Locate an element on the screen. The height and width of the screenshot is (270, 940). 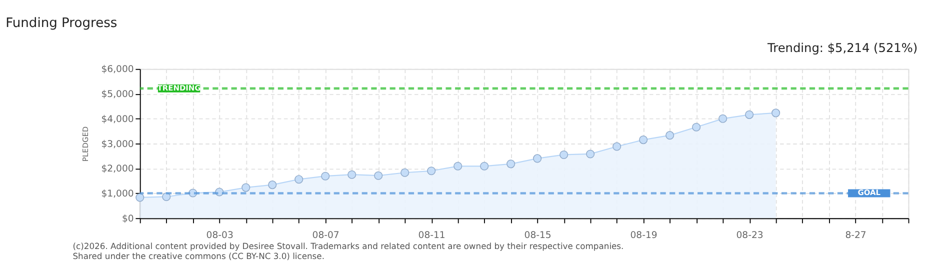
x-tick-label: 08-07 is located at coordinates (326, 236).